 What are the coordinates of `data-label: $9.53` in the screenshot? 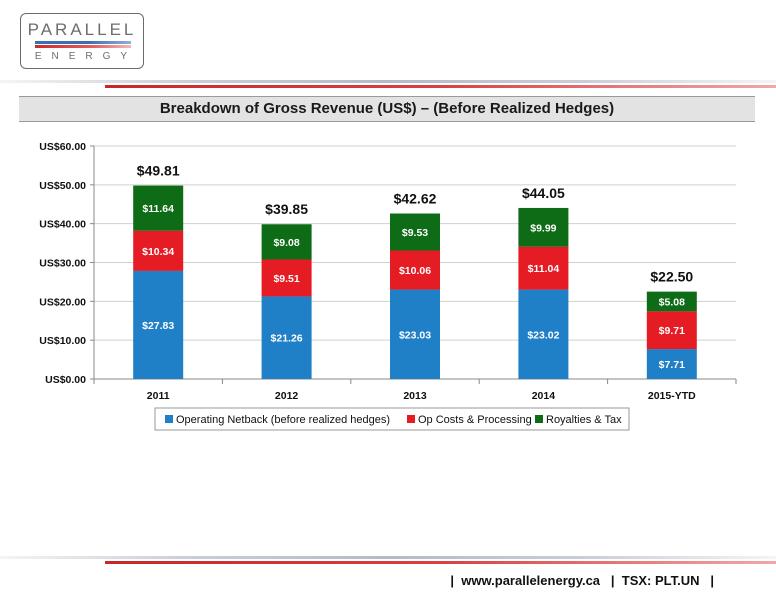 It's located at (415, 233).